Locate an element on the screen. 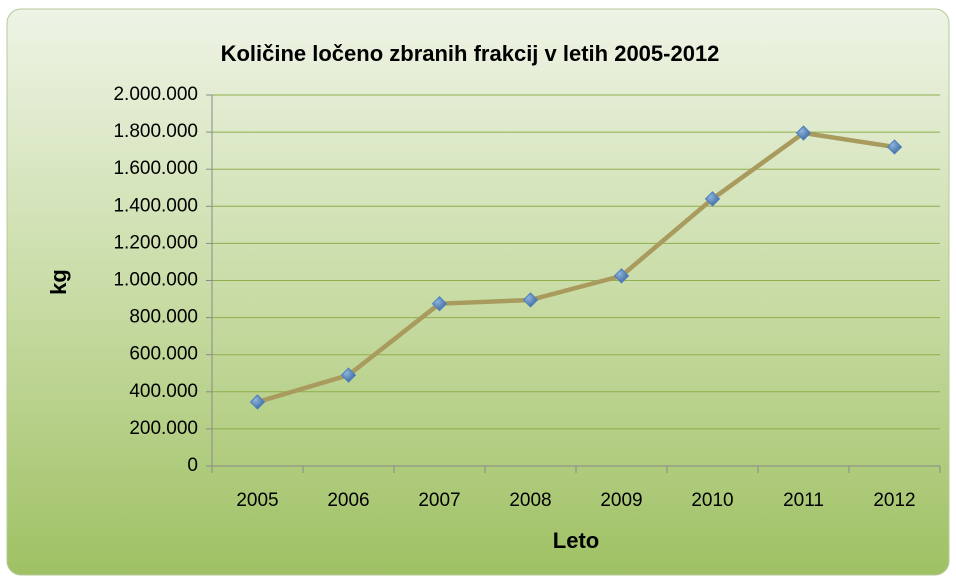 The width and height of the screenshot is (956, 584). x-tick-label: 2008 is located at coordinates (530, 500).